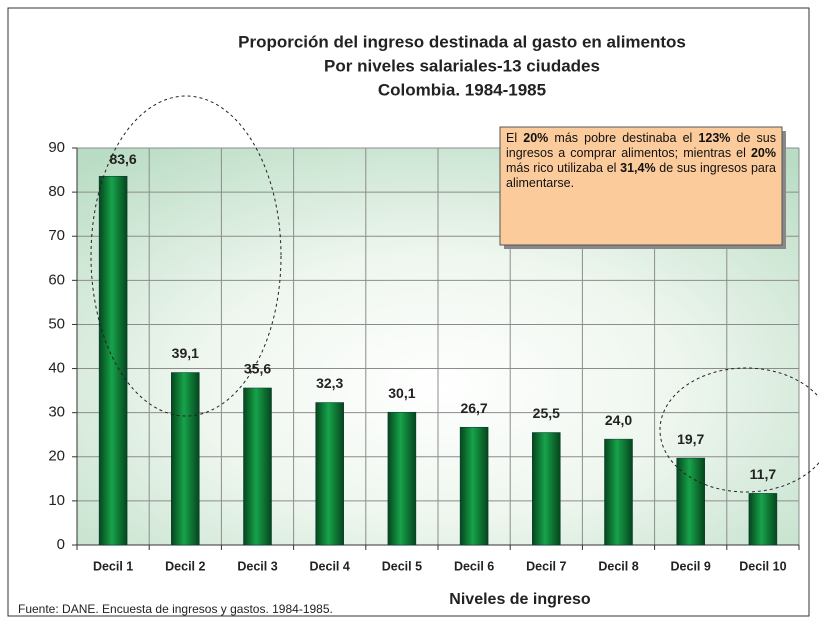 Image resolution: width=819 pixels, height=629 pixels. What do you see at coordinates (474, 566) in the screenshot?
I see `x-tick-label: Decil 6` at bounding box center [474, 566].